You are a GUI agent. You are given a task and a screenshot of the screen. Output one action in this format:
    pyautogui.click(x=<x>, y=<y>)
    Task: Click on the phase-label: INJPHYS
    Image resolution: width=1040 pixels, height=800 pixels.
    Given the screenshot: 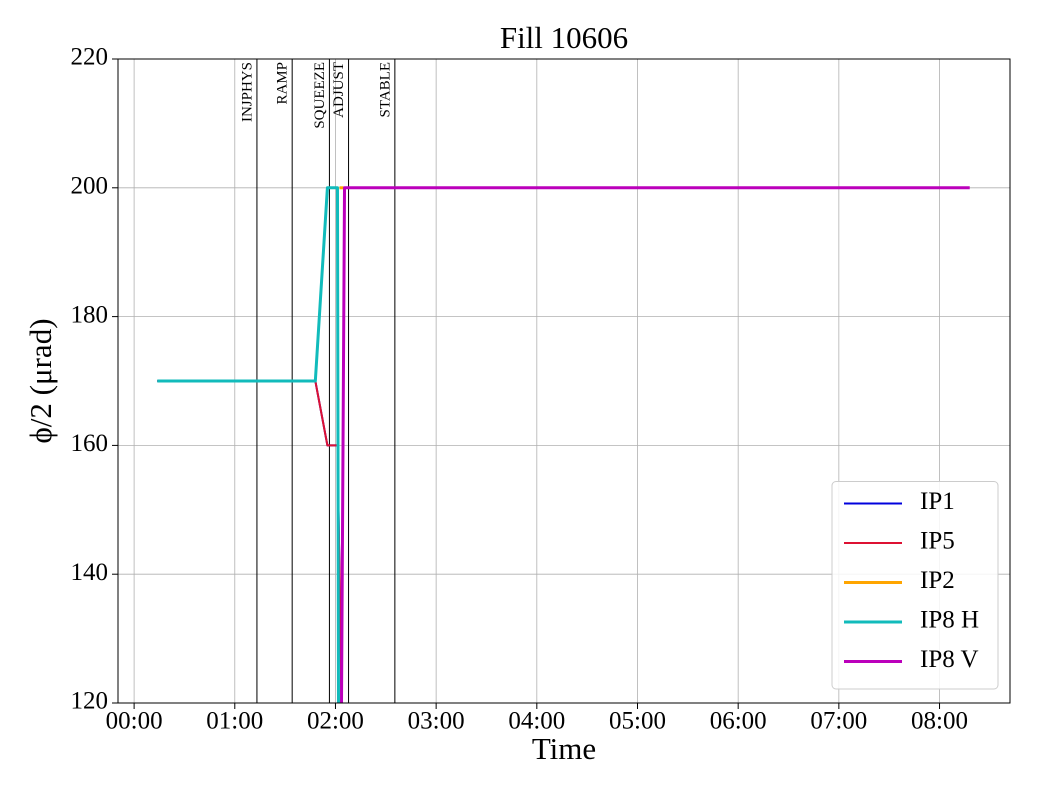 What is the action you would take?
    pyautogui.click(x=247, y=92)
    